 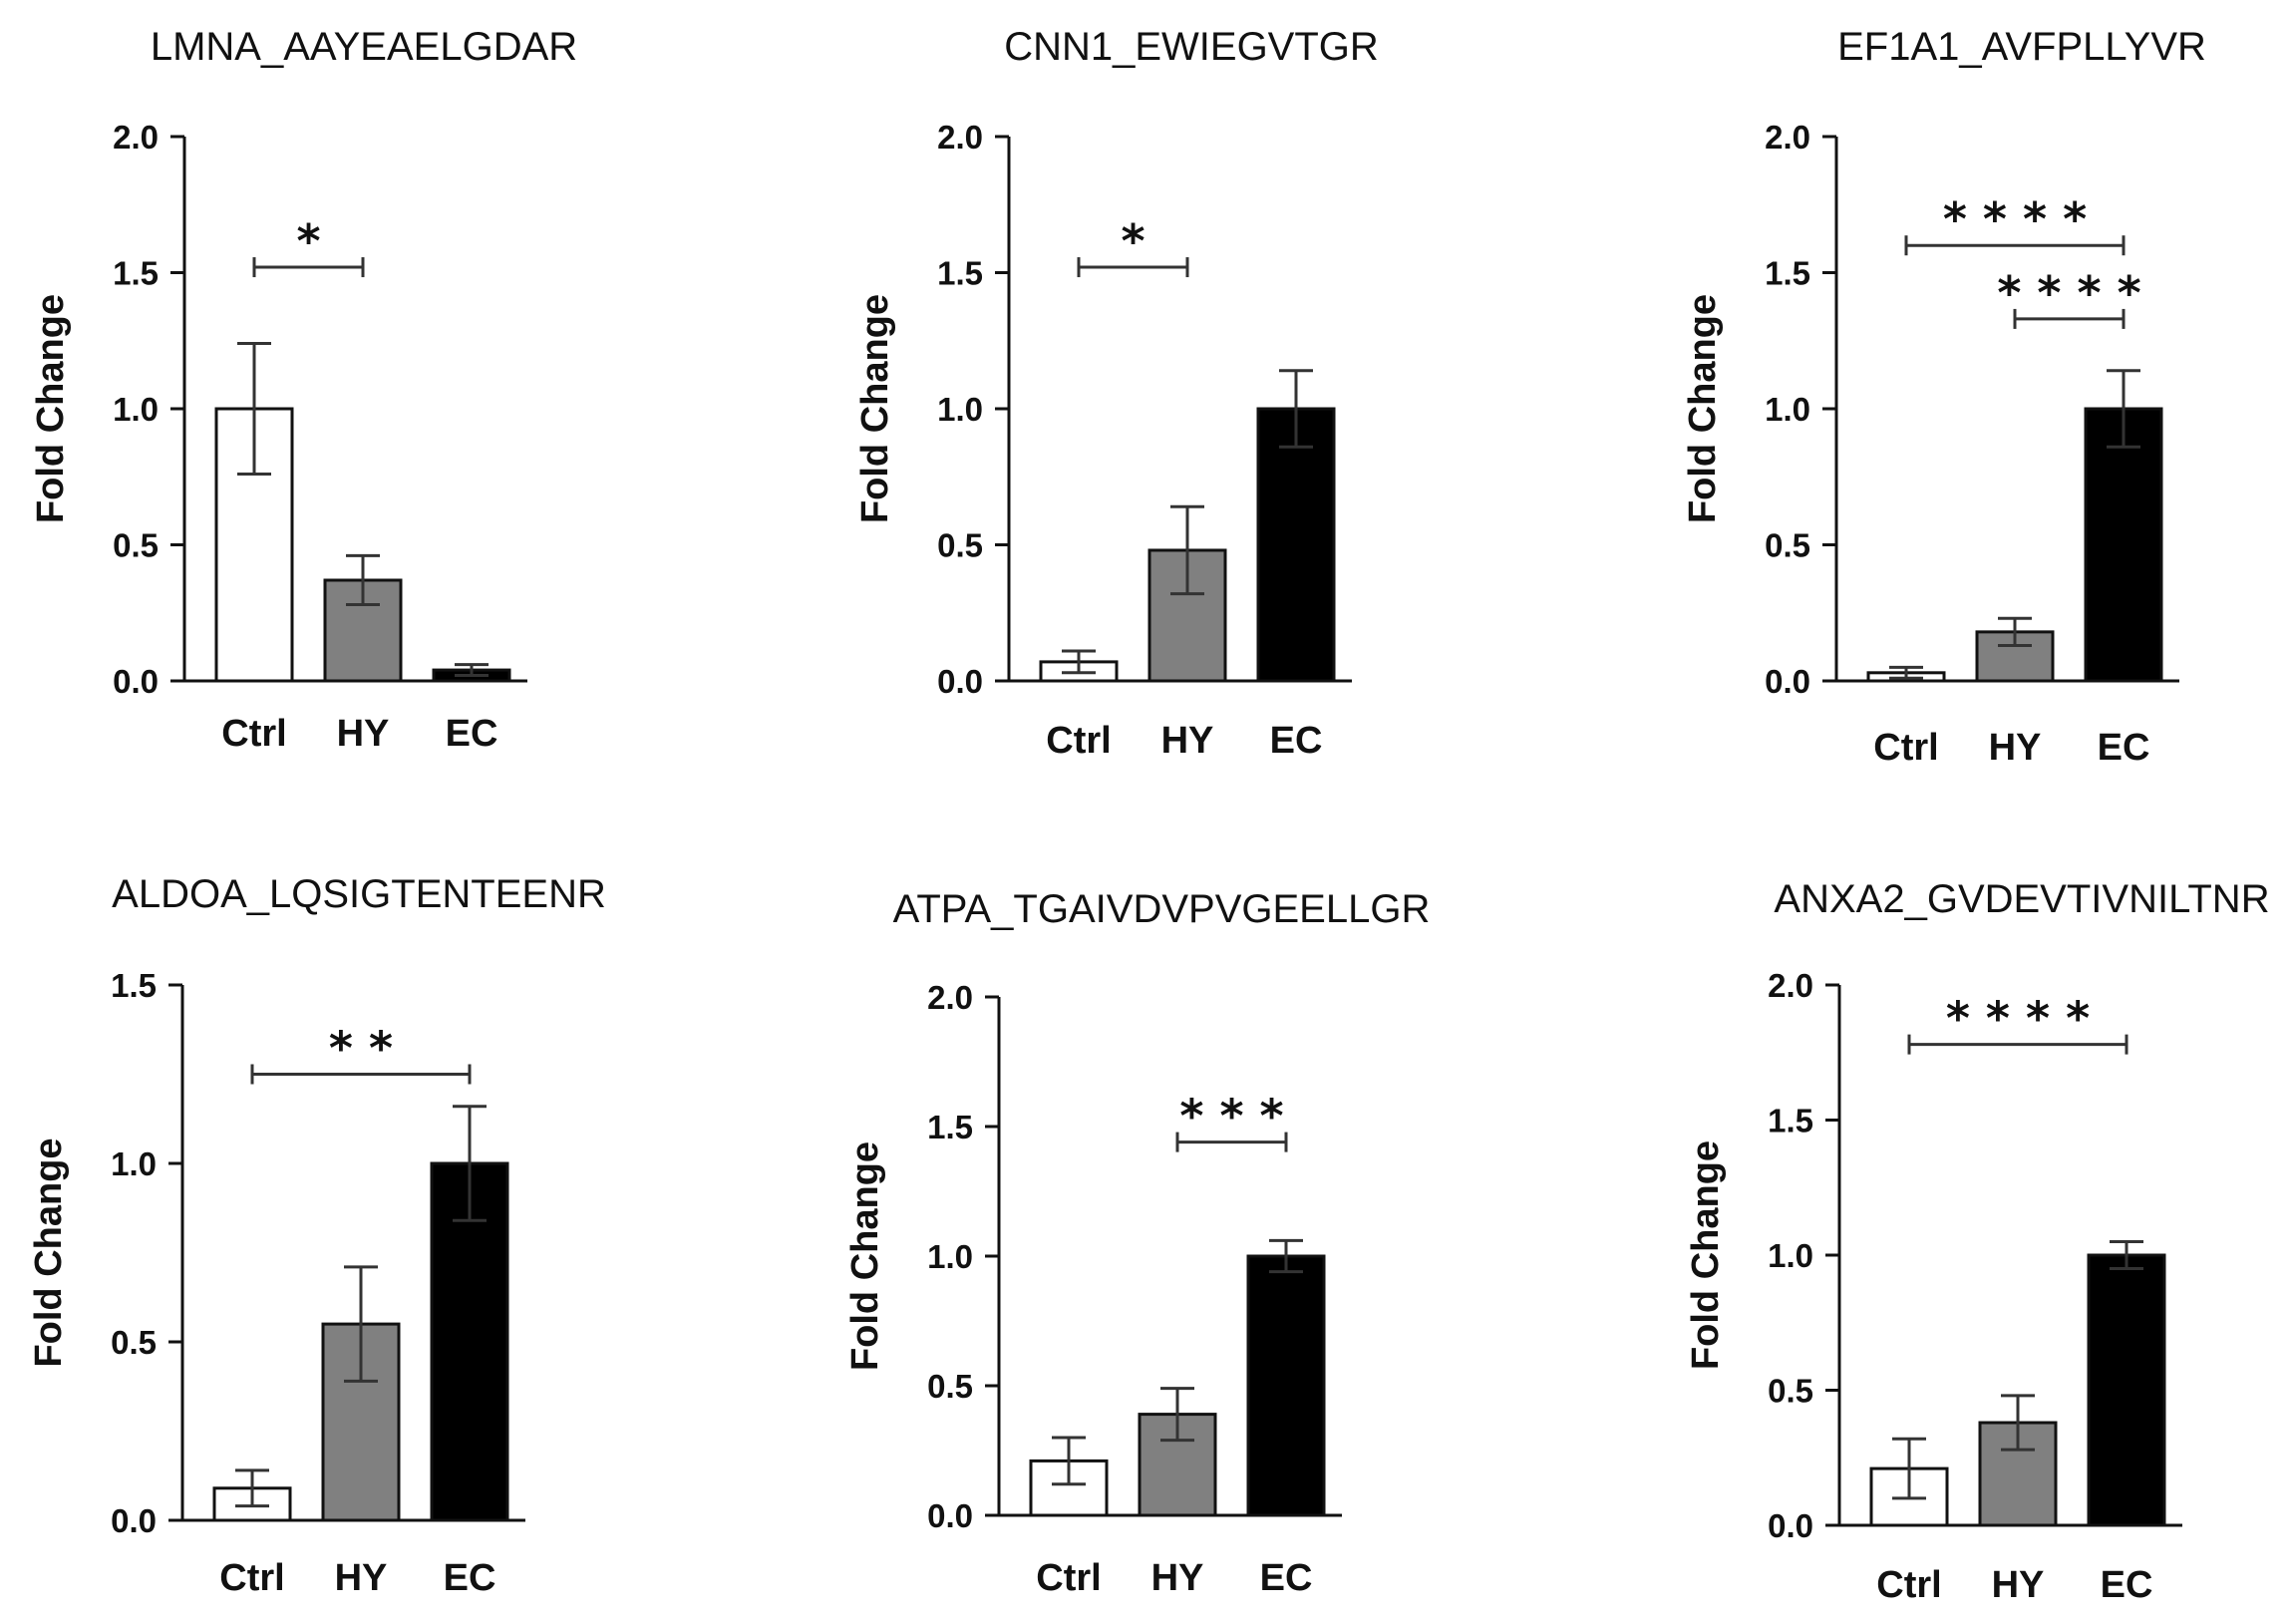 What do you see at coordinates (2022, 47) in the screenshot?
I see `chart-title: EF1A1_AVFPLLYVR` at bounding box center [2022, 47].